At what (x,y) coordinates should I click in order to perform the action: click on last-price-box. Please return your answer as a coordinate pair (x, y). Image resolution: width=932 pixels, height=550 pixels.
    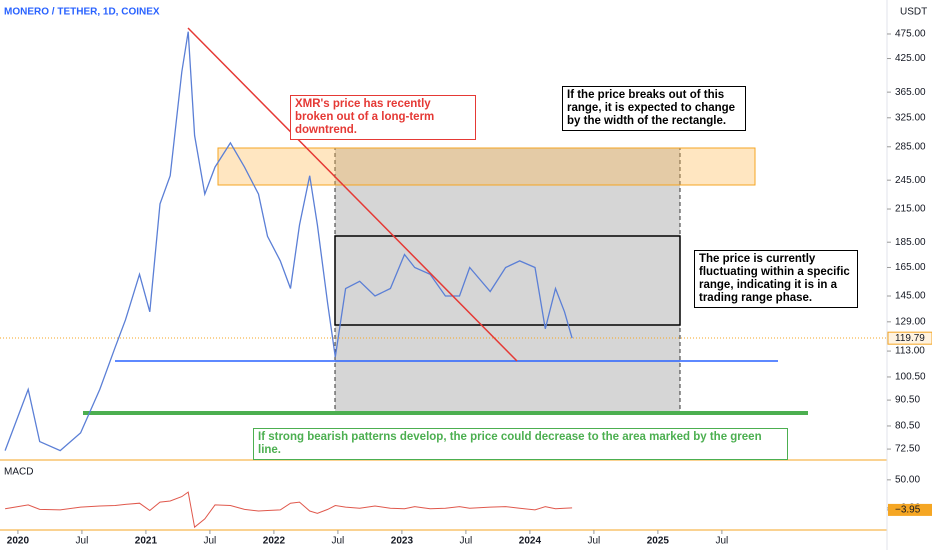
    Looking at the image, I should click on (909, 338).